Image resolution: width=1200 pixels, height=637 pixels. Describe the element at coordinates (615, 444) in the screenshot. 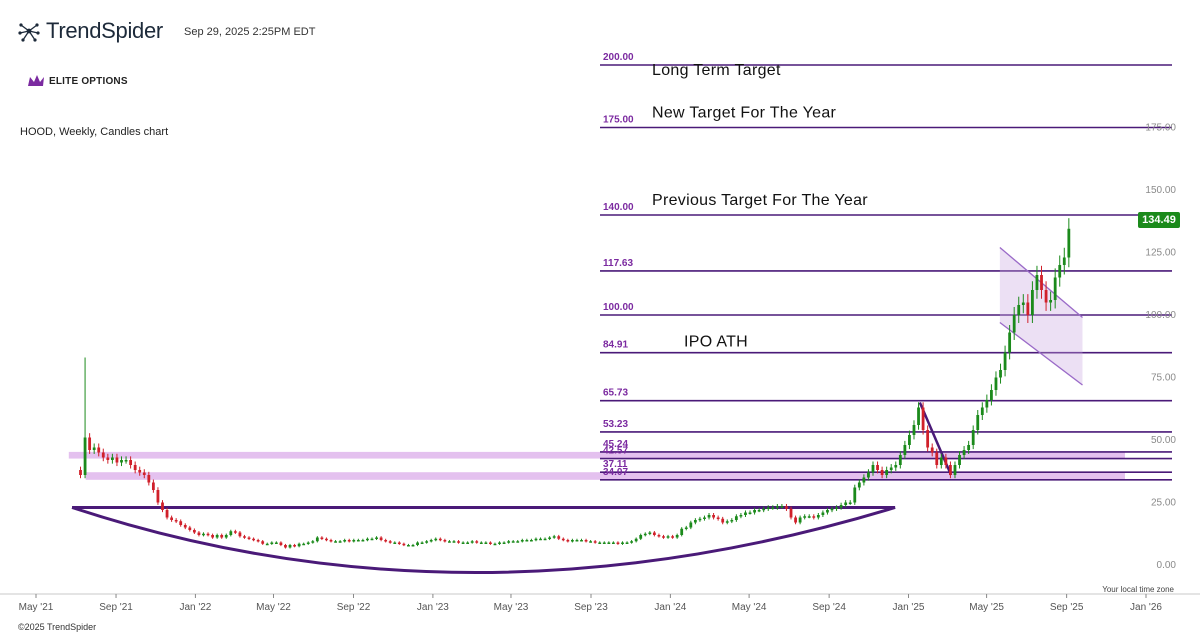

I see `level-label: 45.24` at that location.